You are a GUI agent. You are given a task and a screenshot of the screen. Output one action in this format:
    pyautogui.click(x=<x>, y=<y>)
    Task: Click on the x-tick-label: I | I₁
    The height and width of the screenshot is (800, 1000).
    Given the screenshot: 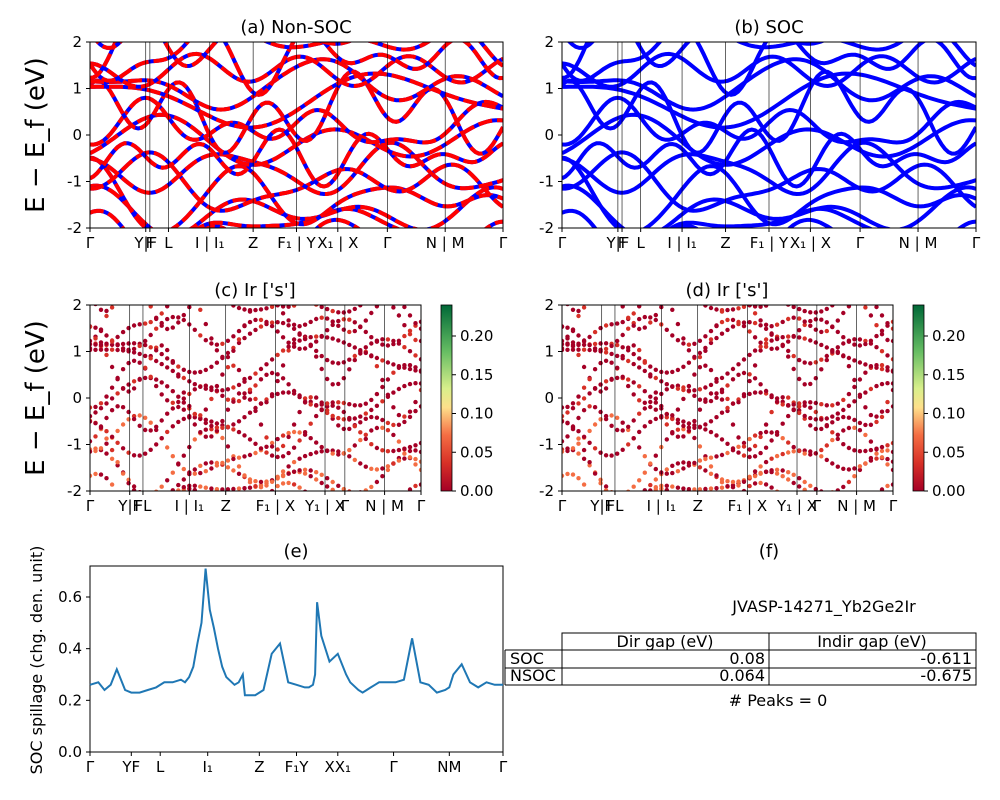 What is the action you would take?
    pyautogui.click(x=681, y=243)
    